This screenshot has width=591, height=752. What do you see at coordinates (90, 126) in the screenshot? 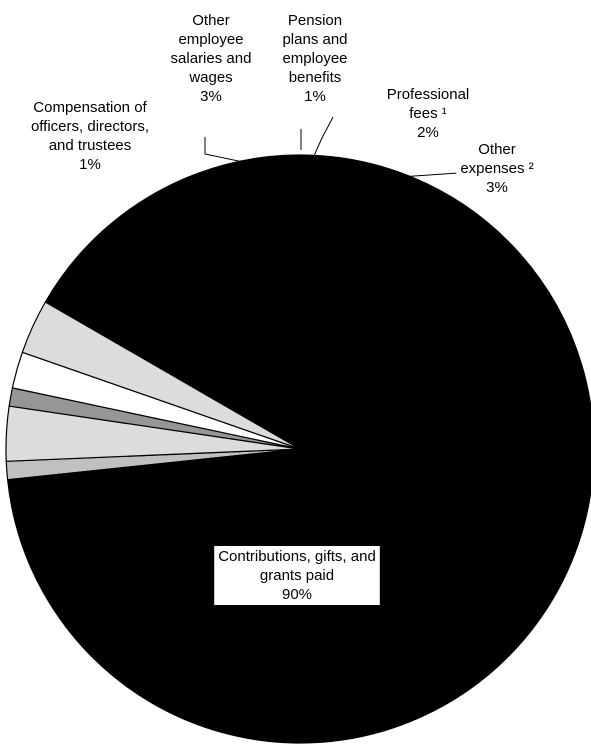
I see `label-text-line: officers, directors,` at bounding box center [90, 126].